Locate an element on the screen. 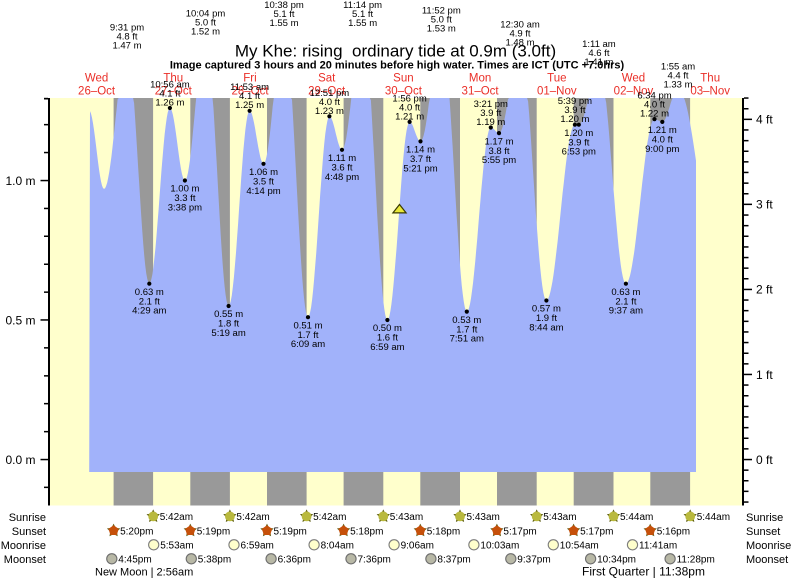 The width and height of the screenshot is (793, 580). svg-text: 1.6 ft is located at coordinates (387, 338).